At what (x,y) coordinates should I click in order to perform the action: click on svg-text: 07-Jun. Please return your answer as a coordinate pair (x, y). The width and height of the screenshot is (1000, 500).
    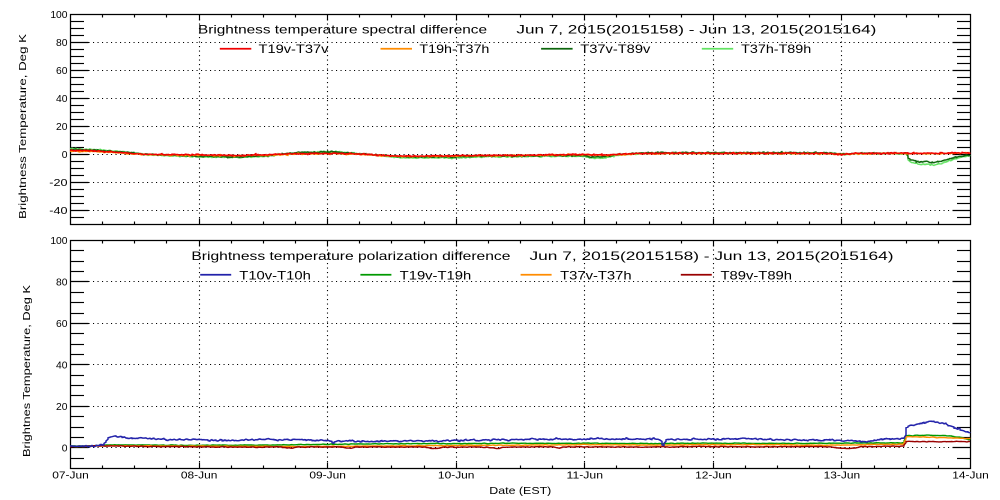
    Looking at the image, I should click on (70, 476).